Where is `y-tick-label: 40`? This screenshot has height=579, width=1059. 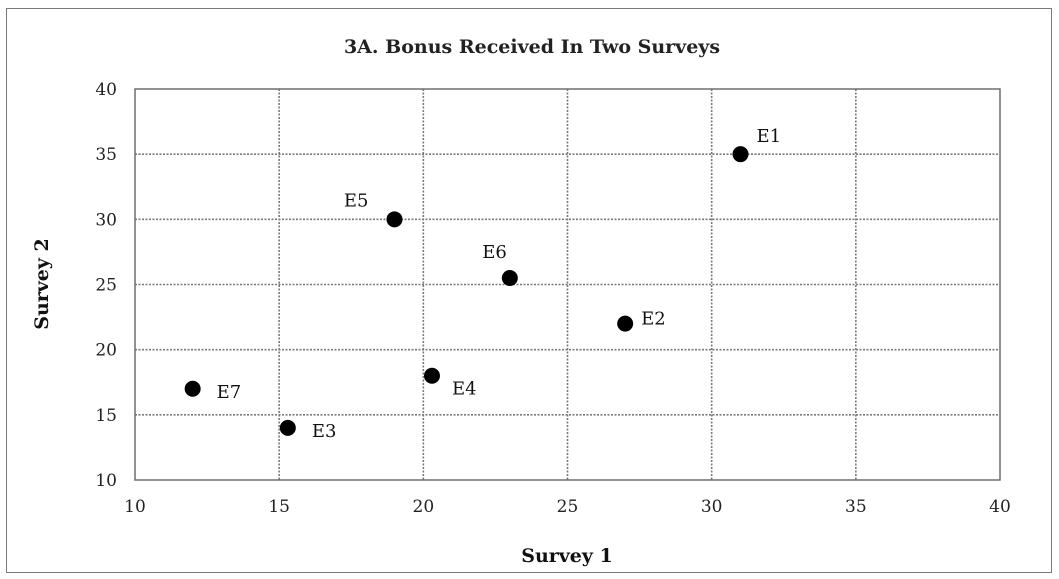 y-tick-label: 40 is located at coordinates (106, 90).